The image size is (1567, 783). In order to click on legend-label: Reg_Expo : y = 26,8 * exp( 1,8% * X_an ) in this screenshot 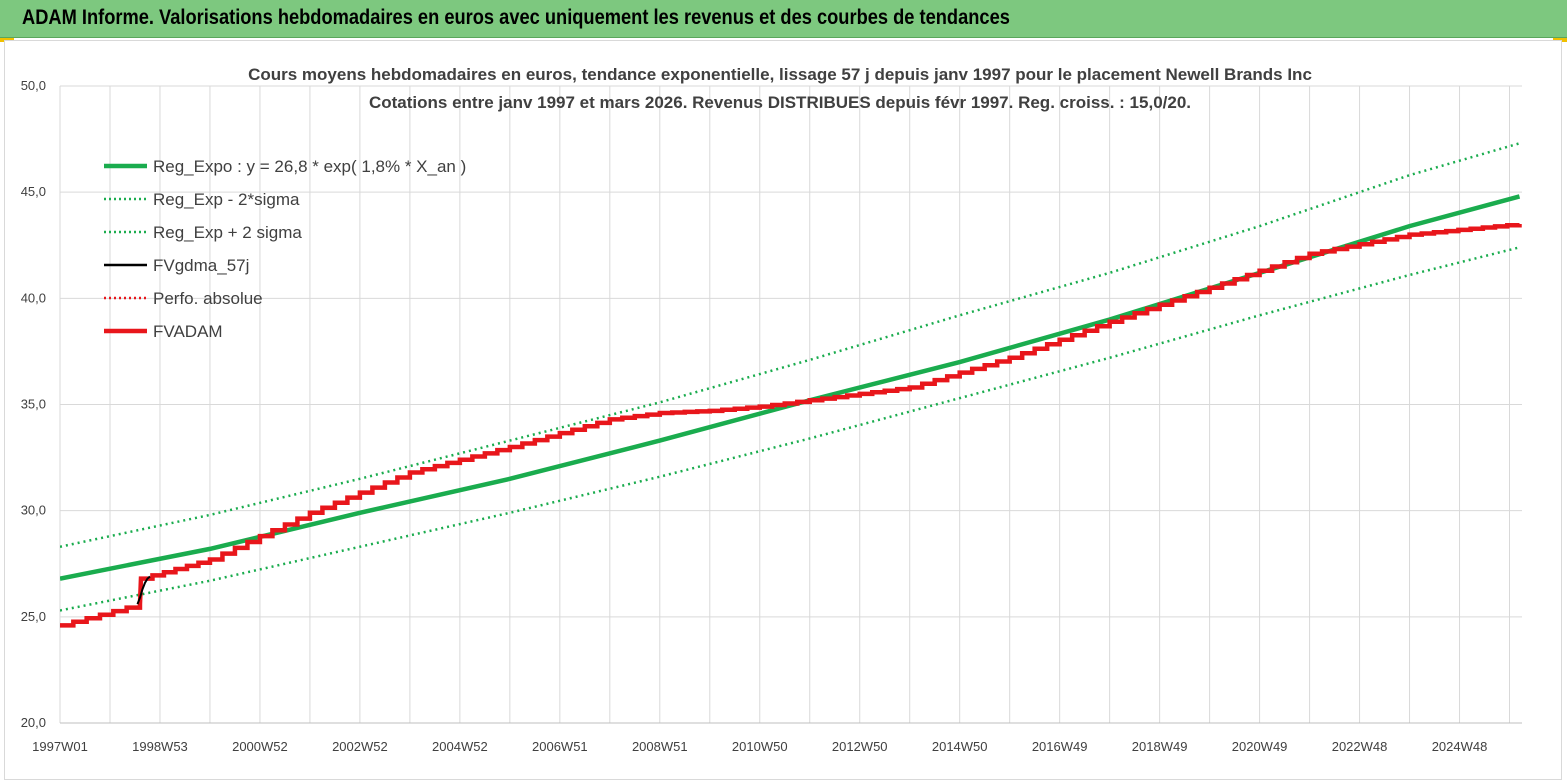, I will do `click(309, 166)`.